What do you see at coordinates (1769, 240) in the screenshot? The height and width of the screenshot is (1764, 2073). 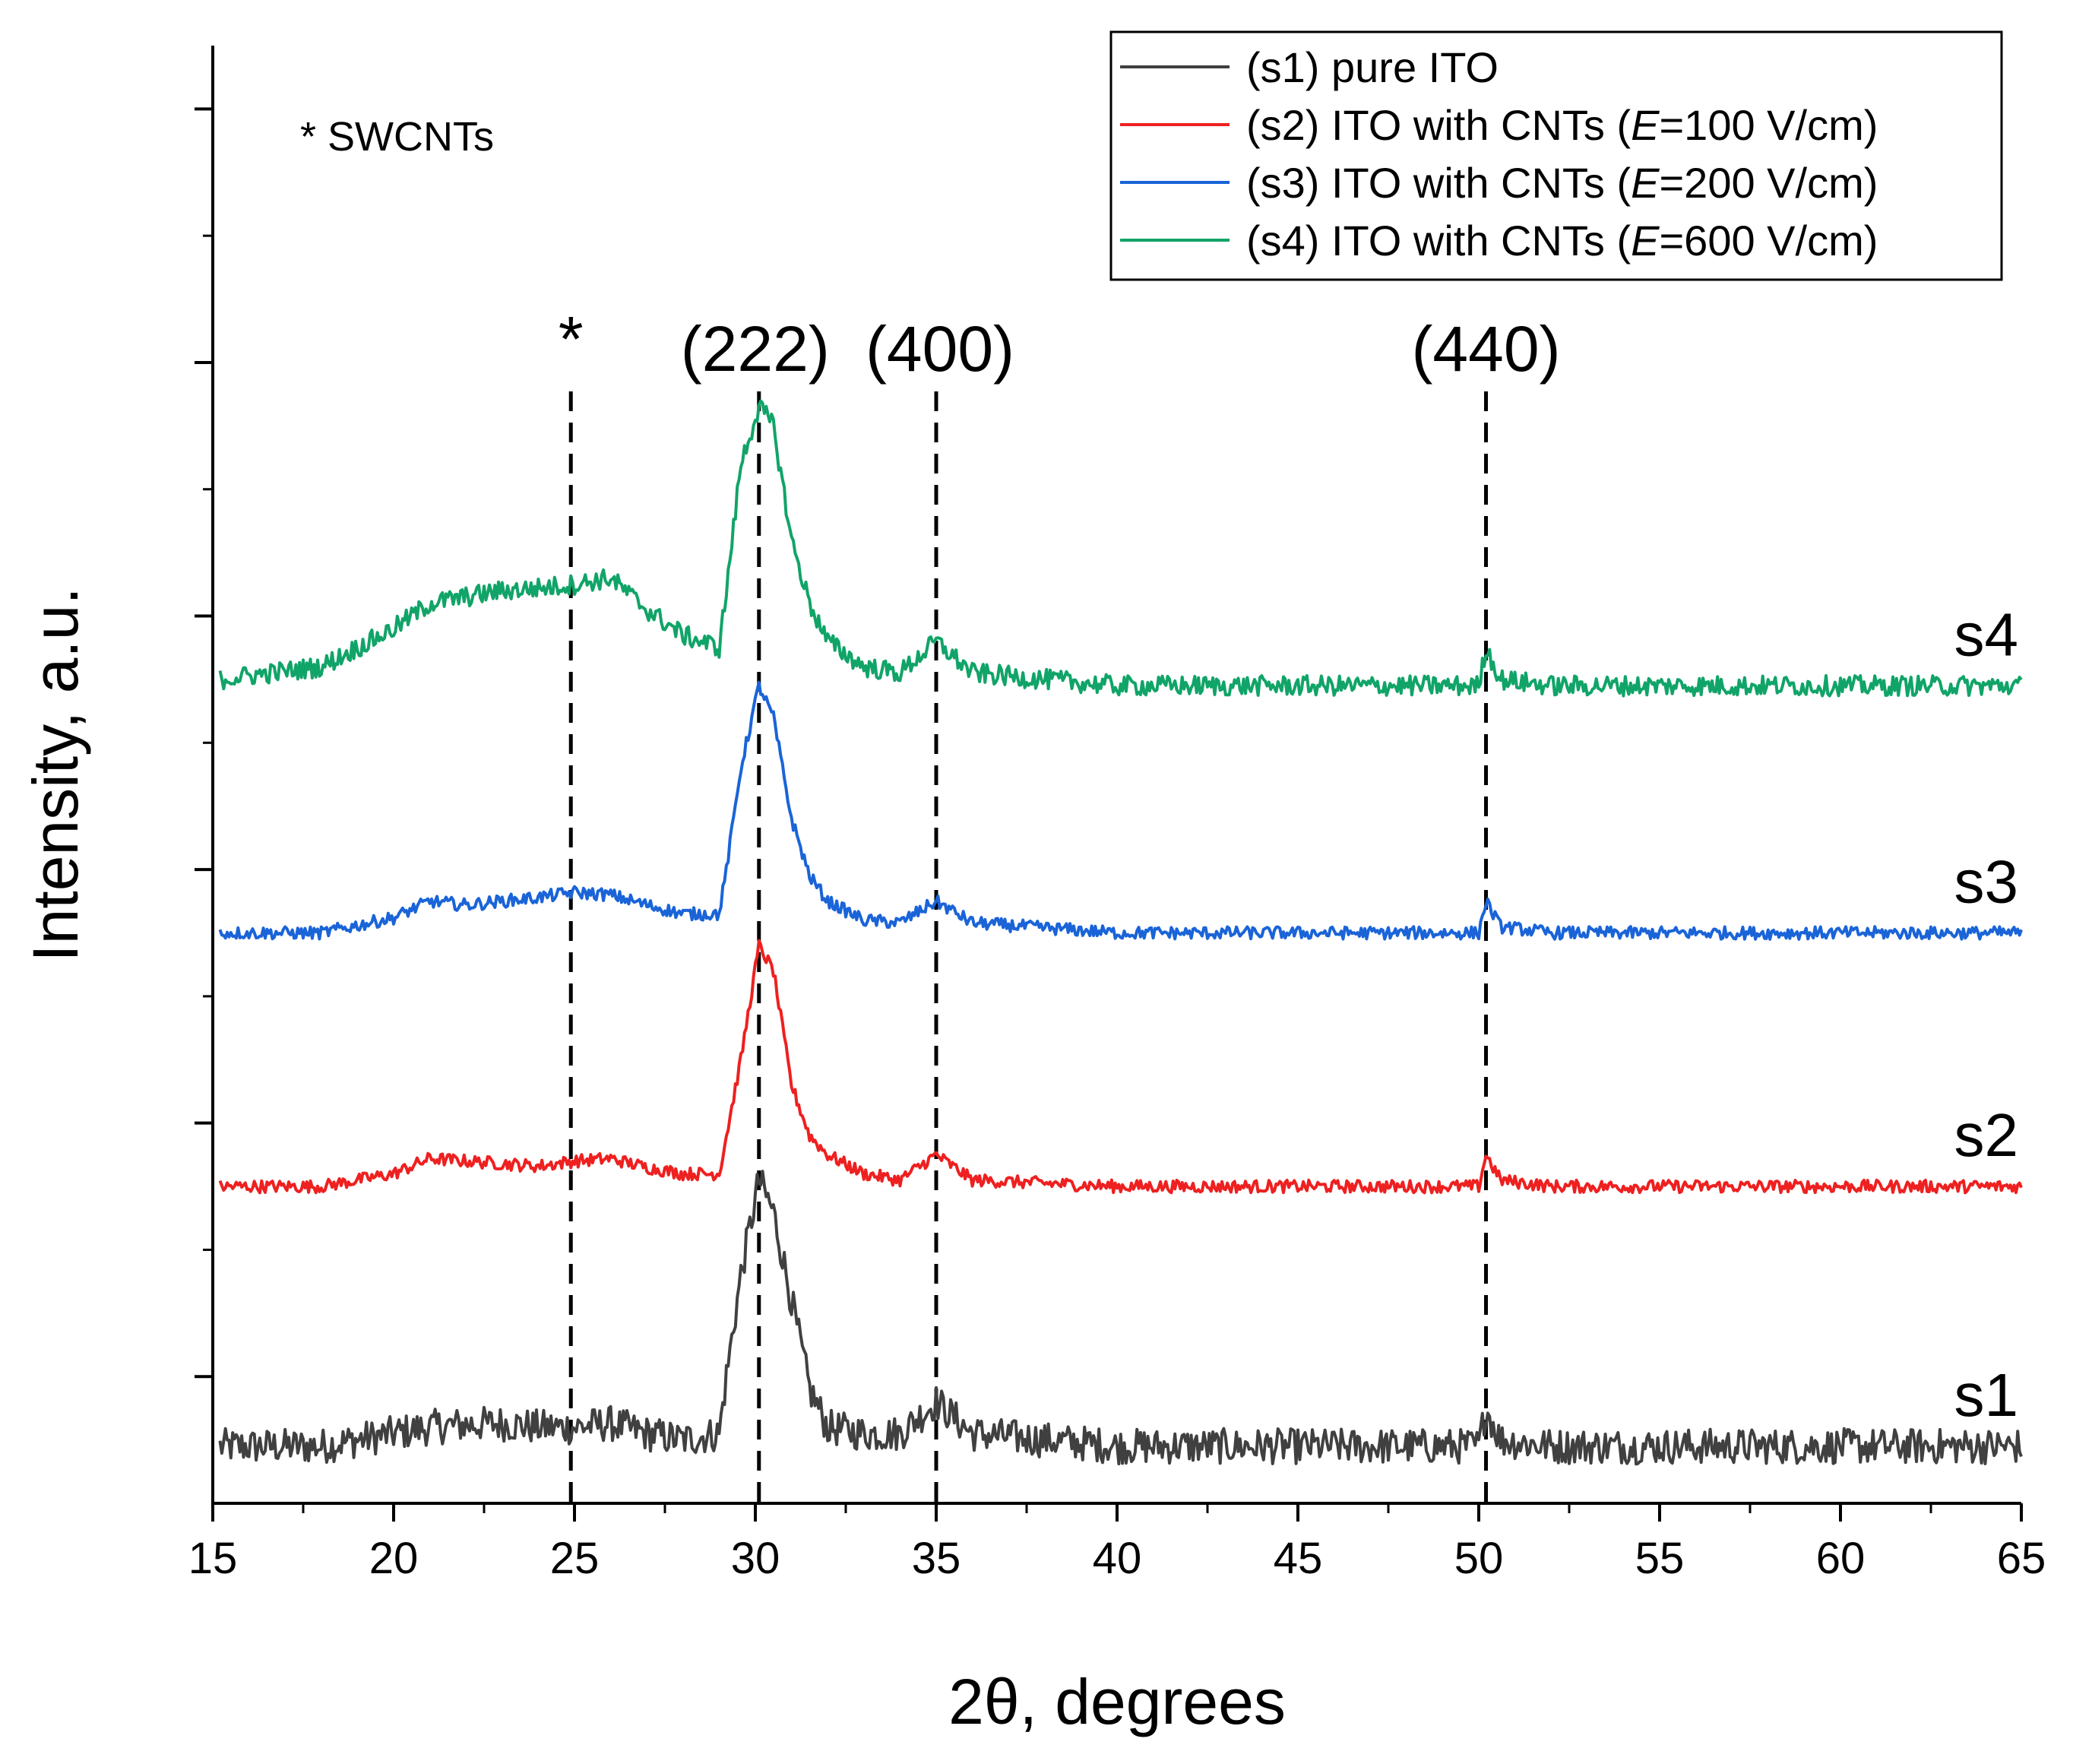 I see `legend-entry-field-value: =600 V/cm)` at bounding box center [1769, 240].